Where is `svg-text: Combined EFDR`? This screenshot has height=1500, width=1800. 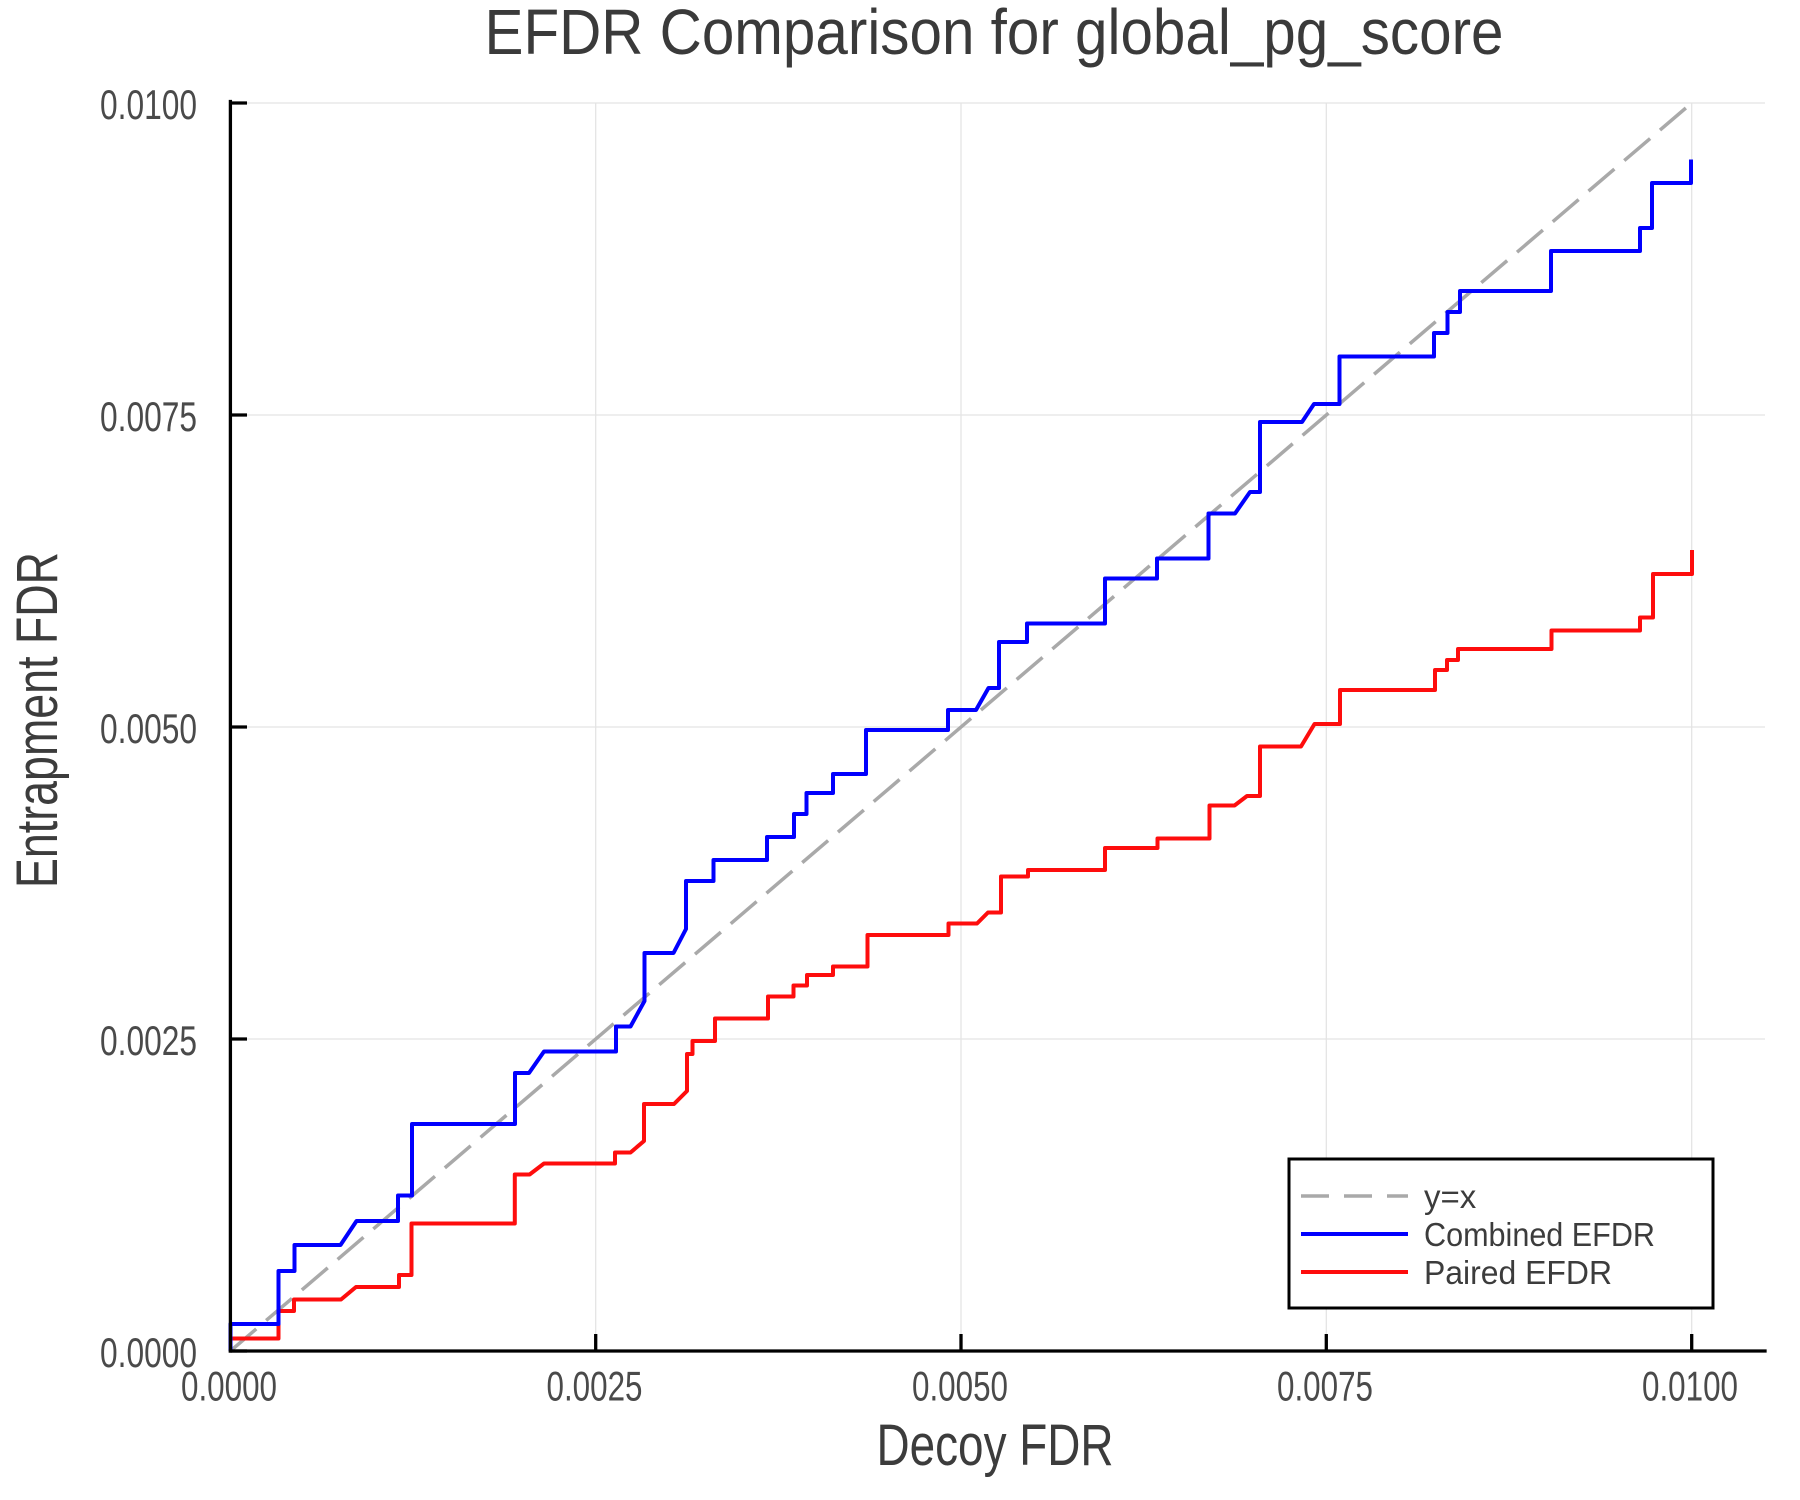 svg-text: Combined EFDR is located at coordinates (1539, 1234).